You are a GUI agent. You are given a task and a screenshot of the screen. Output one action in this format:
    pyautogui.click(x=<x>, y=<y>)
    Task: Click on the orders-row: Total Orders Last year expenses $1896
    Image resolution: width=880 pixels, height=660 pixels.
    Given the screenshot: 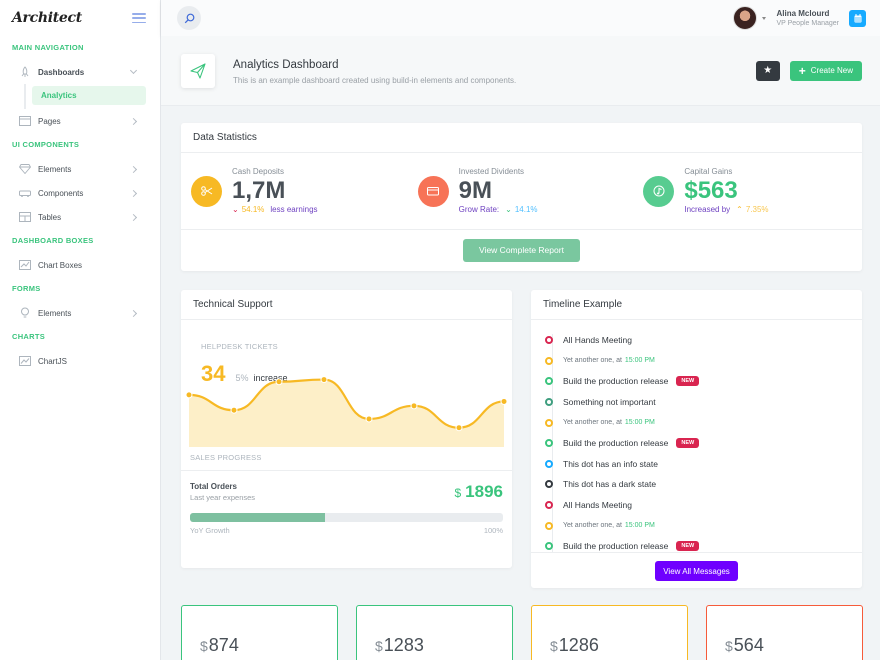 What is the action you would take?
    pyautogui.click(x=346, y=492)
    